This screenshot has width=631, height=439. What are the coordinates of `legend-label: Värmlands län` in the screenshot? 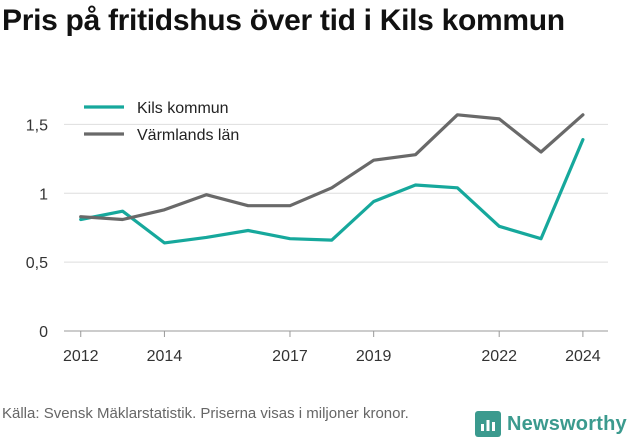 It's located at (188, 135).